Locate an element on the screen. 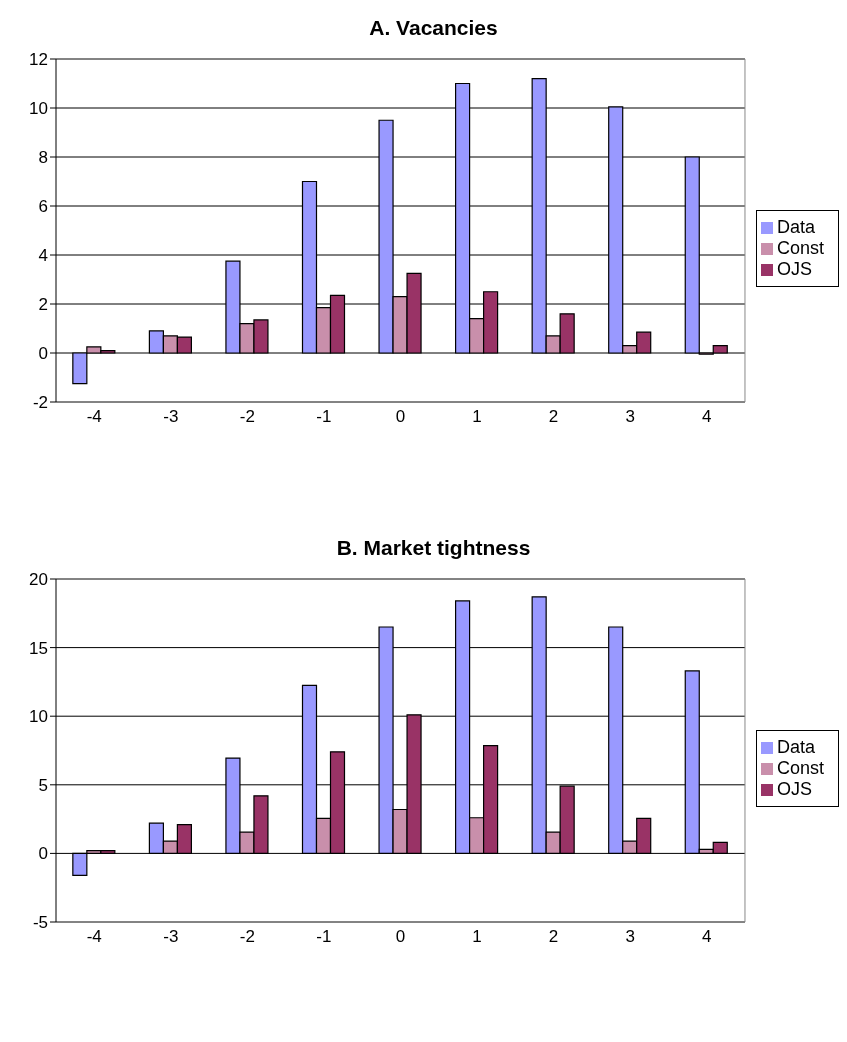 The image size is (847, 1042). y-tick-label: 6 is located at coordinates (43, 207).